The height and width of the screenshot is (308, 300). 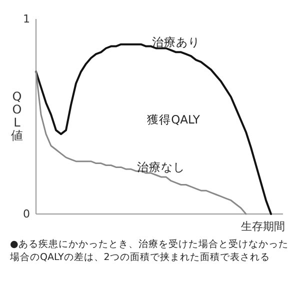 I want to click on series-label: 治療あり, so click(x=176, y=42).